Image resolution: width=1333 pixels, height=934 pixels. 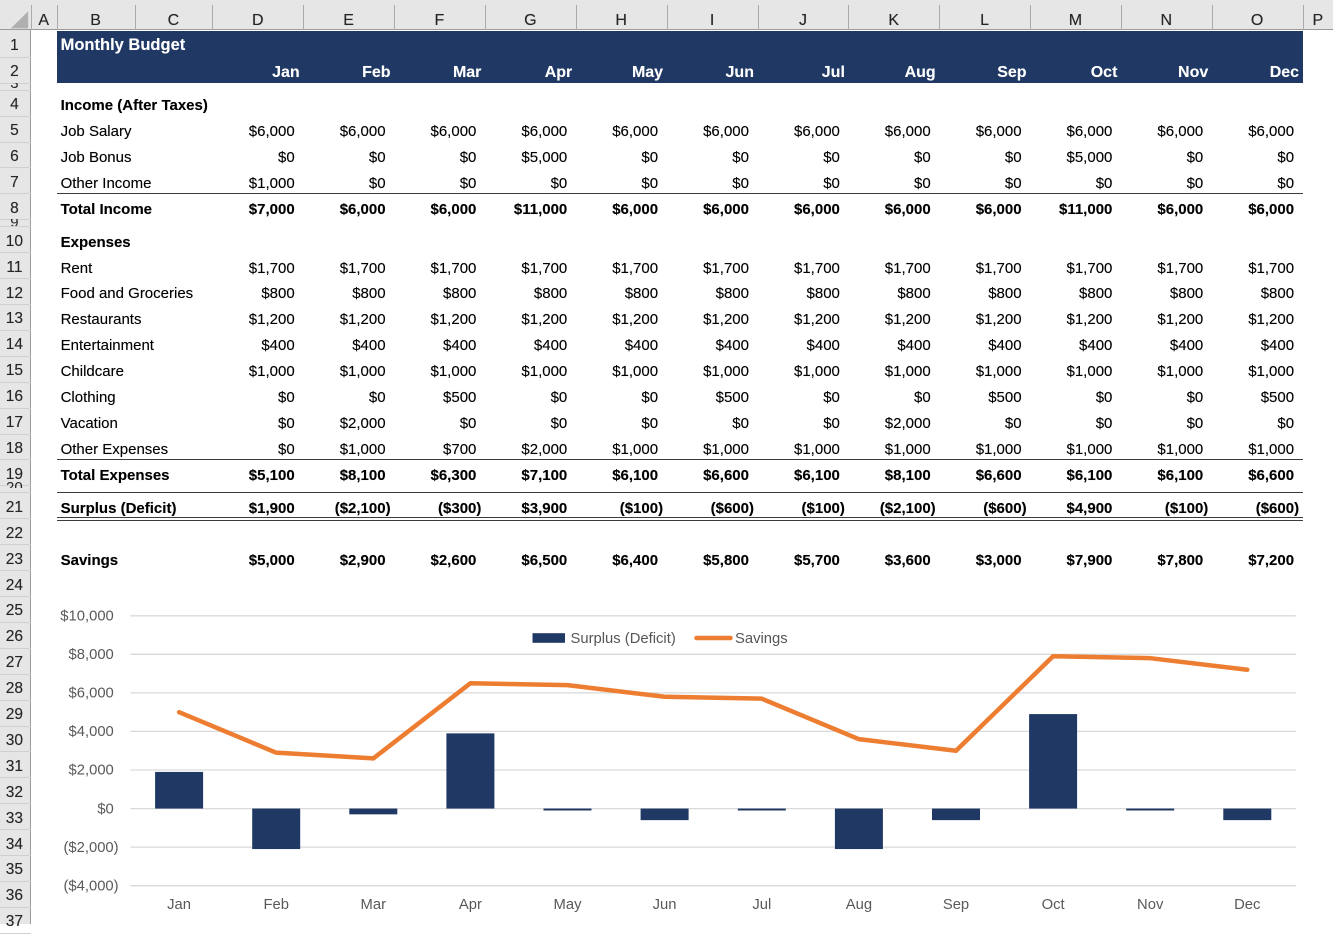 I want to click on svg-text: $4,000, so click(x=91, y=732).